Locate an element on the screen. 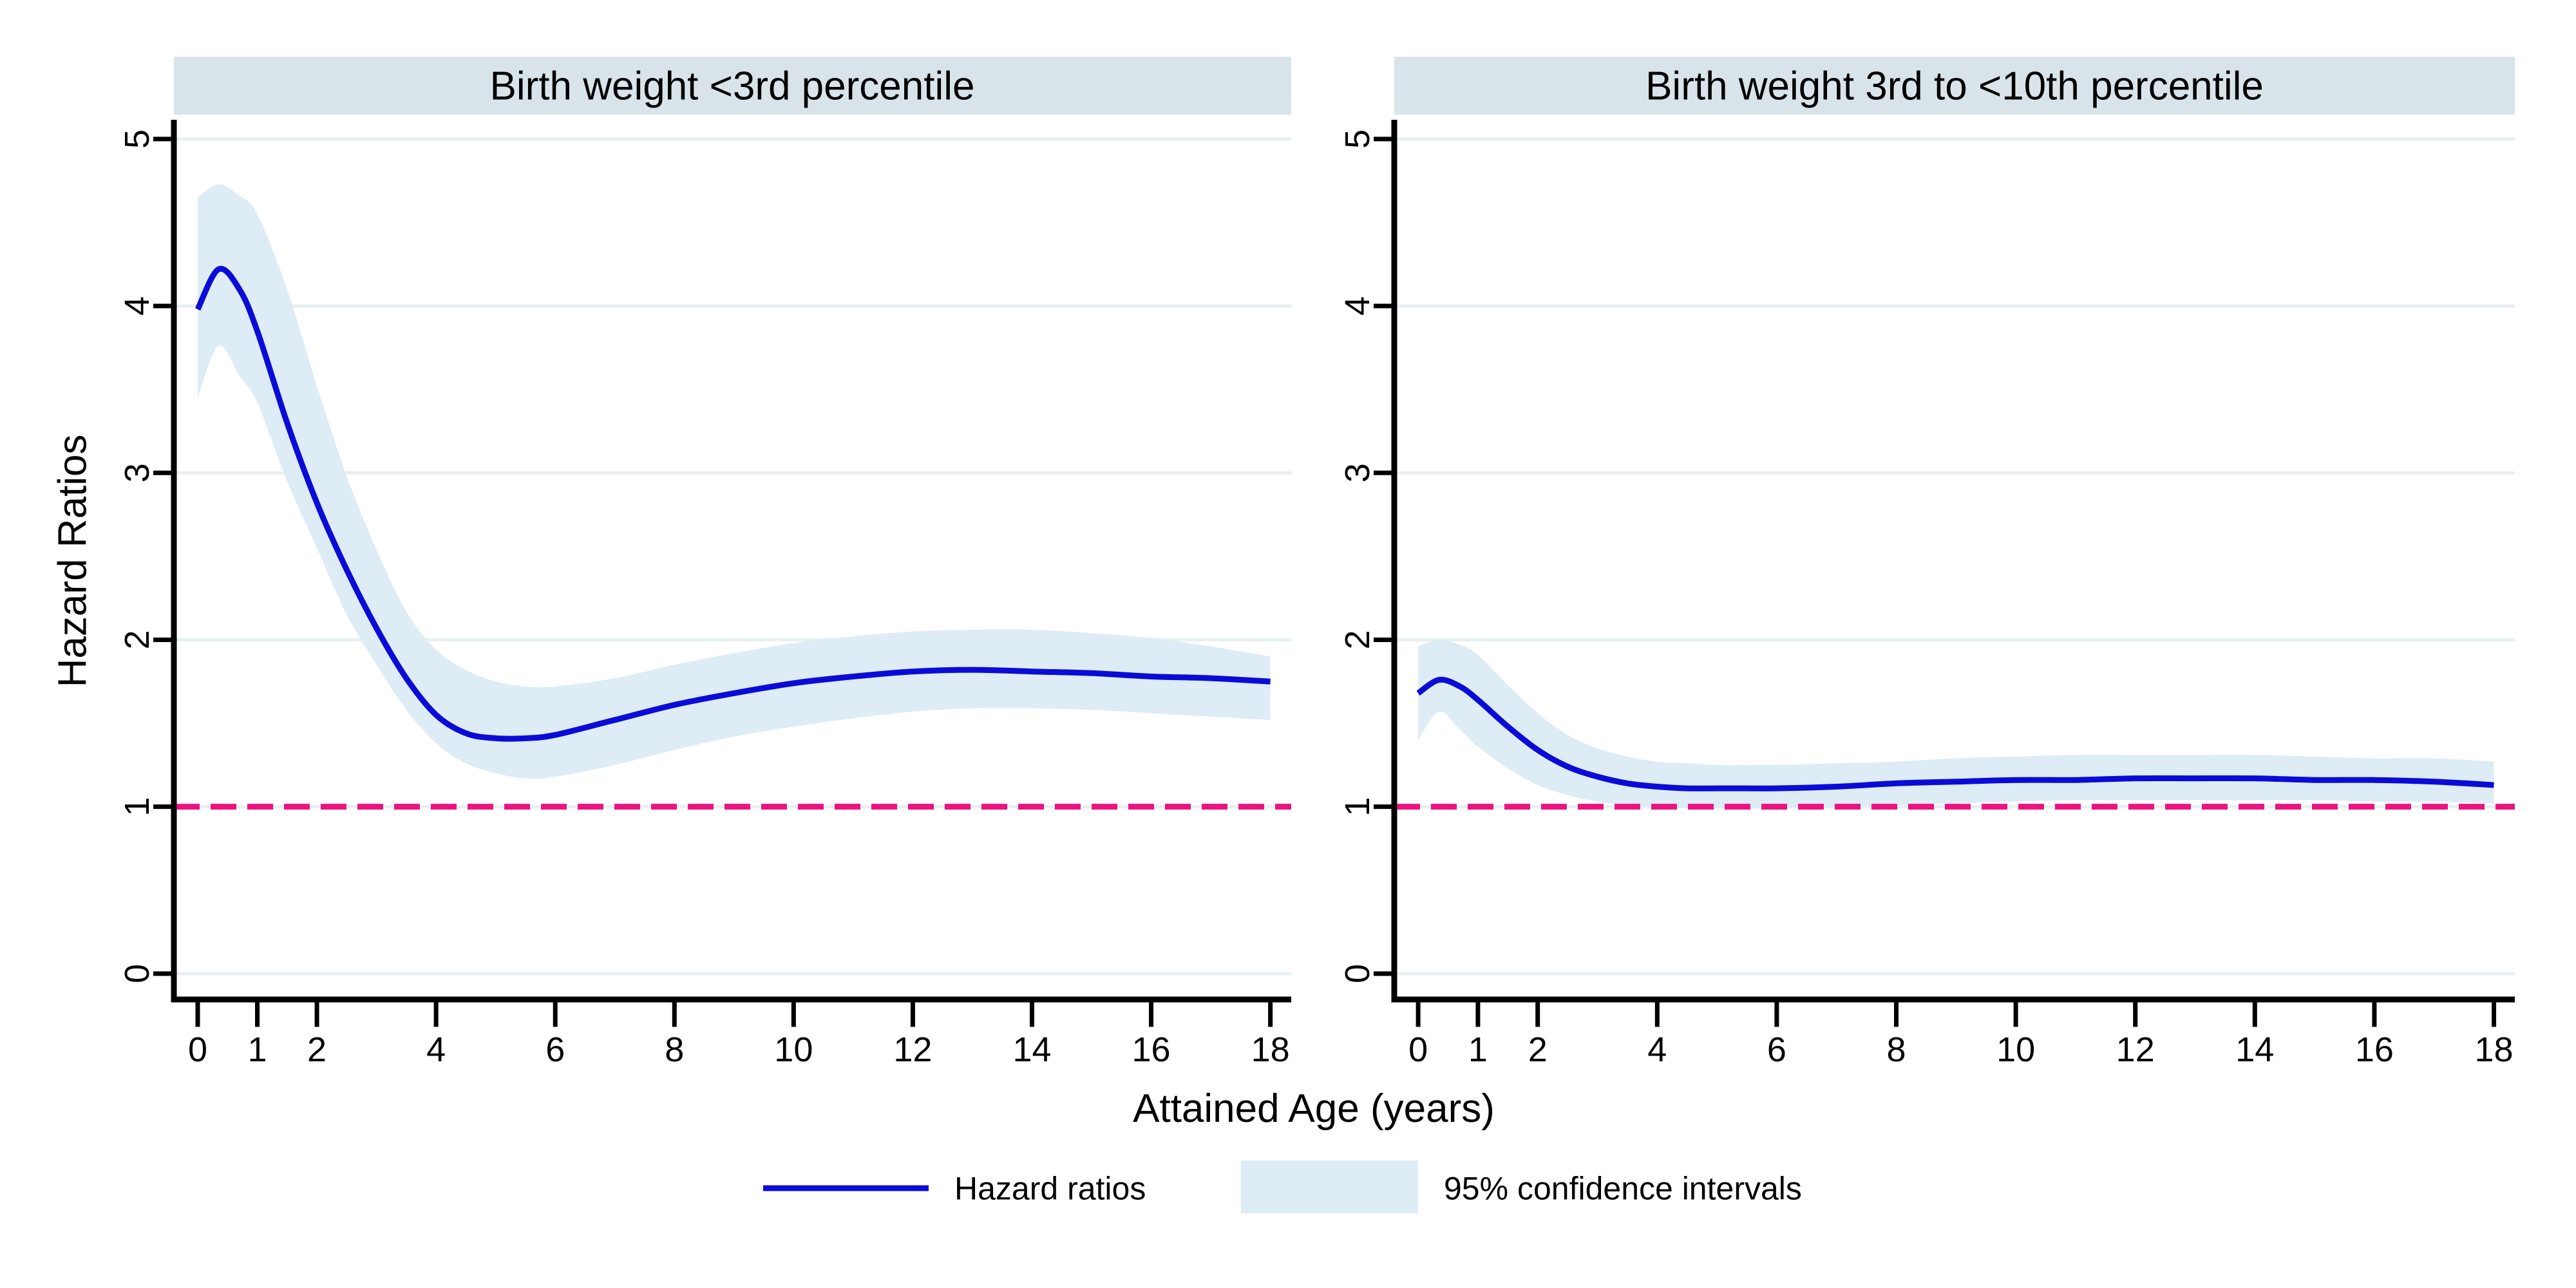 This screenshot has height=1288, width=2576. legend-label-hazard-ratios: Hazard ratios is located at coordinates (1050, 1189).